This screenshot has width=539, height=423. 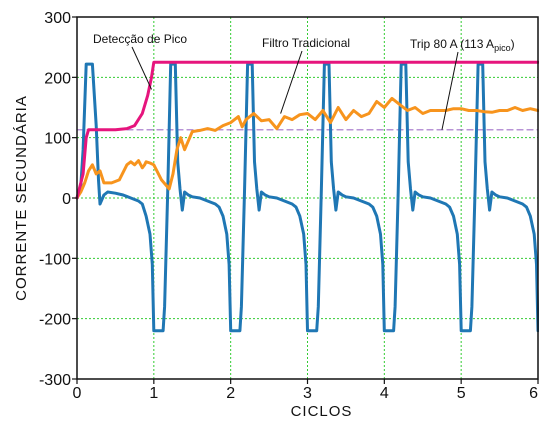 I want to click on x-tick-label: 2, so click(x=230, y=393).